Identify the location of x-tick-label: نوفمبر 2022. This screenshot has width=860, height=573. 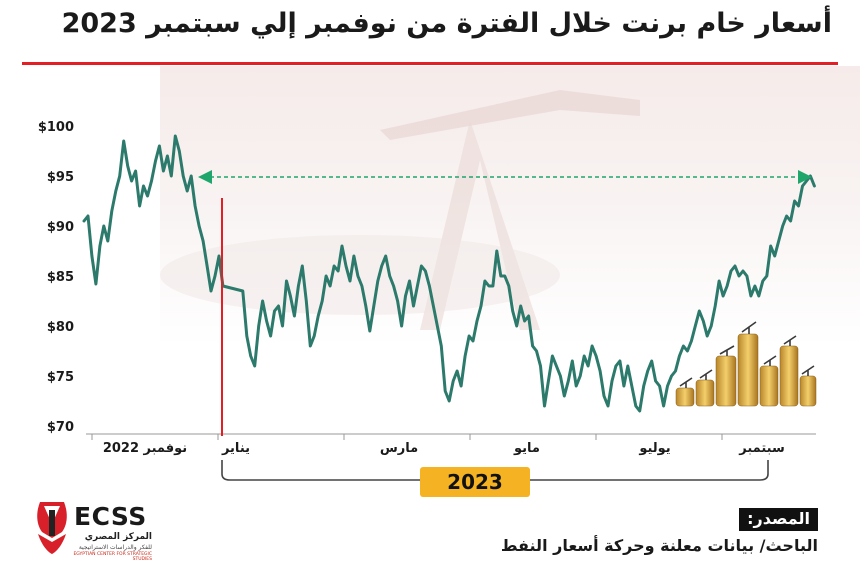
(145, 448).